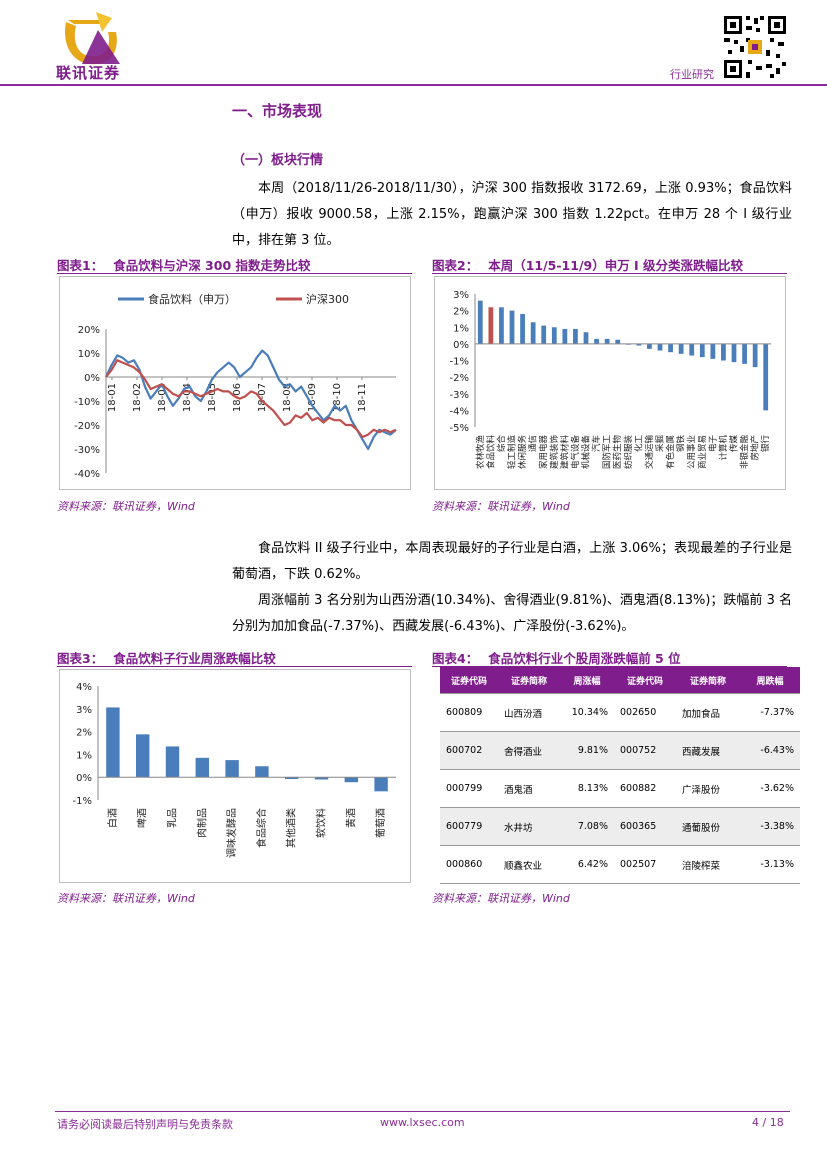 The width and height of the screenshot is (827, 1170). Describe the element at coordinates (261, 828) in the screenshot. I see `x-tick-label: 食品综合` at that location.